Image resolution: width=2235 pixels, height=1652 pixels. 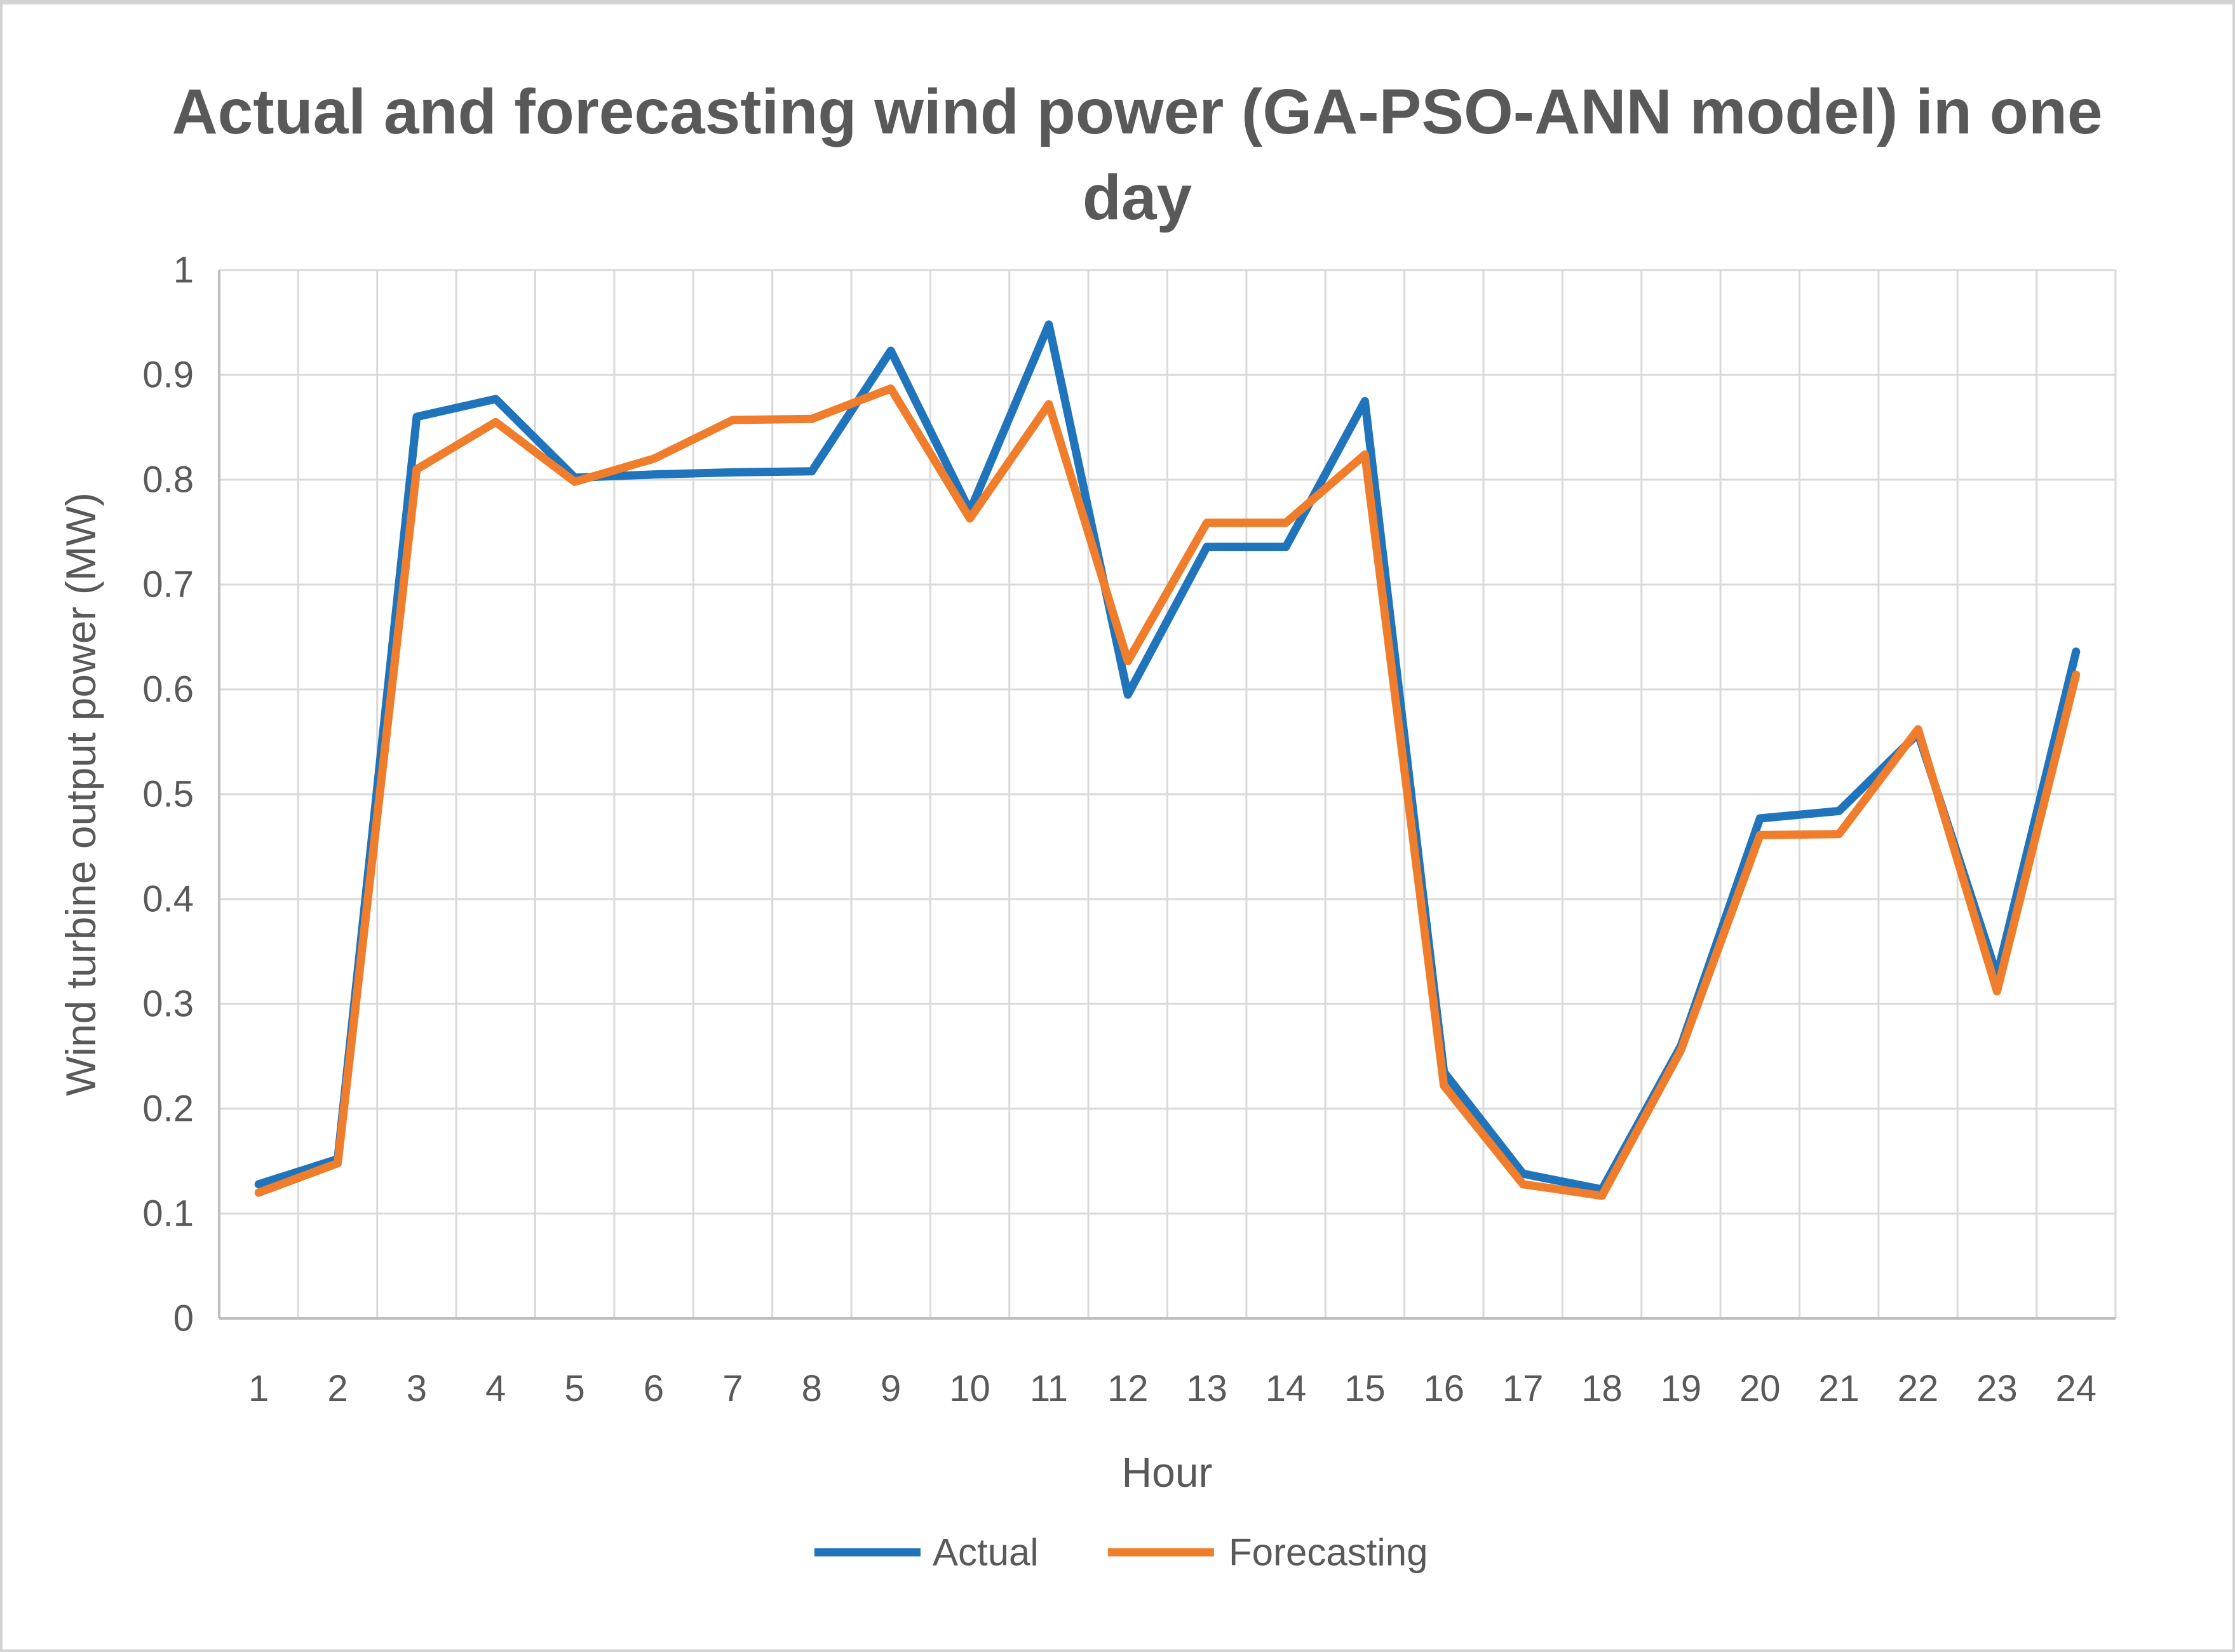 What do you see at coordinates (168, 1004) in the screenshot?
I see `y-tick-label: 0.3` at bounding box center [168, 1004].